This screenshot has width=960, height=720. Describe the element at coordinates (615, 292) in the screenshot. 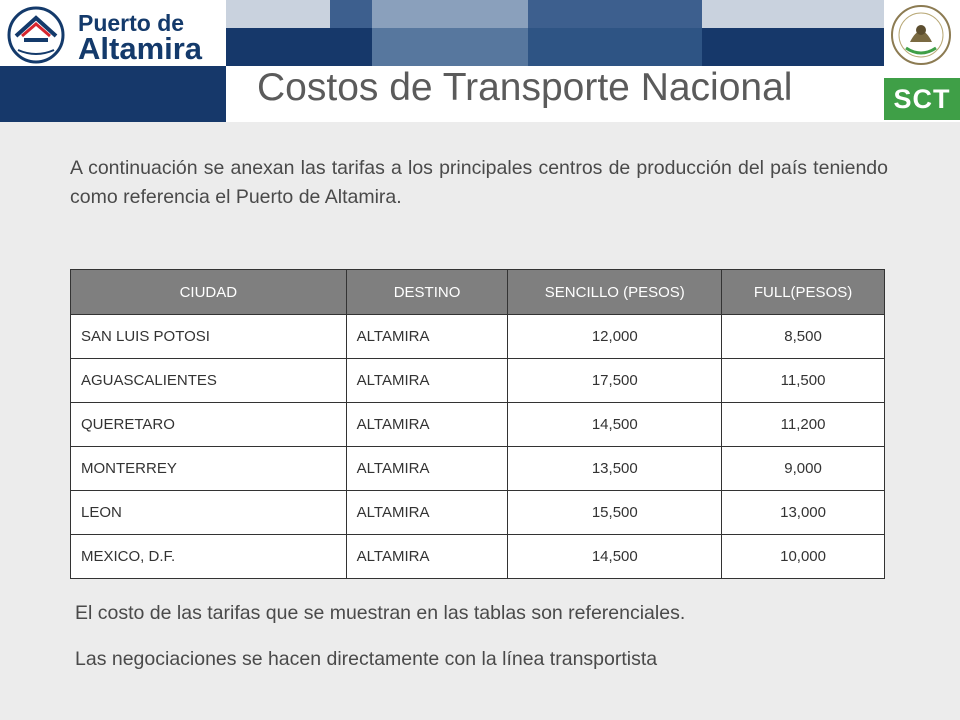

I see `column-header-single: SENCILLO (PESOS)` at that location.